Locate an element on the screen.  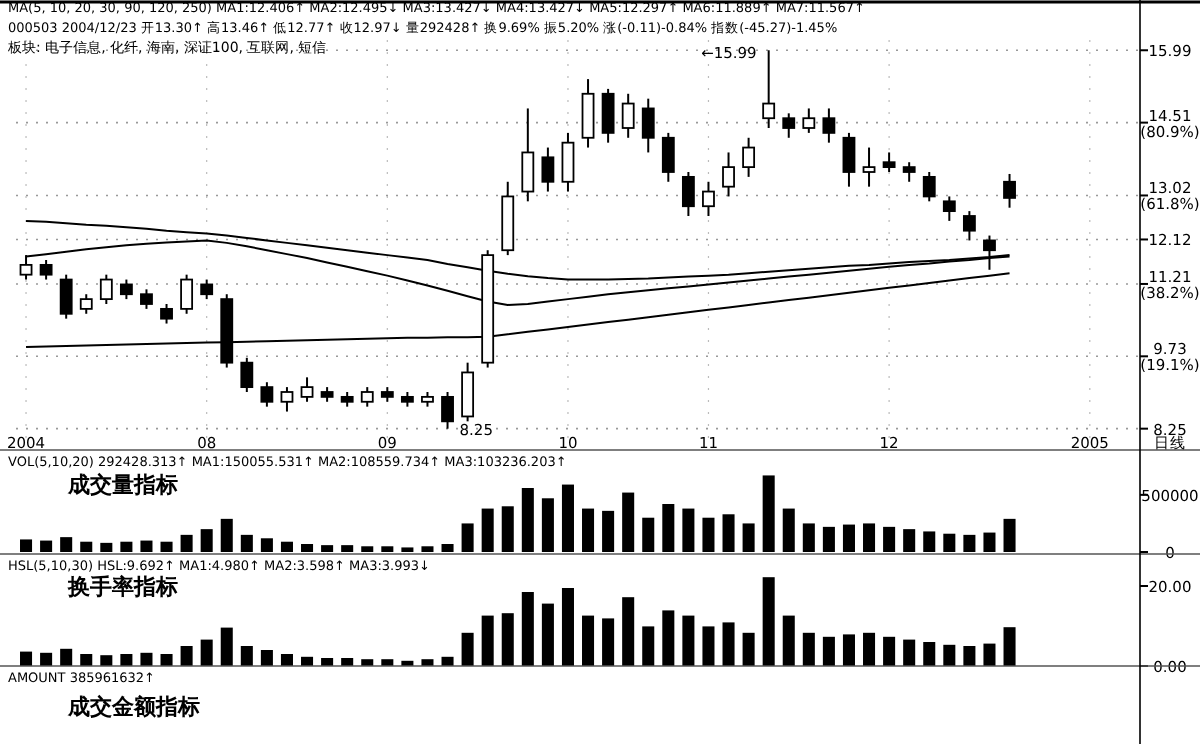
annotation: 换手率指标 is located at coordinates (122, 587).